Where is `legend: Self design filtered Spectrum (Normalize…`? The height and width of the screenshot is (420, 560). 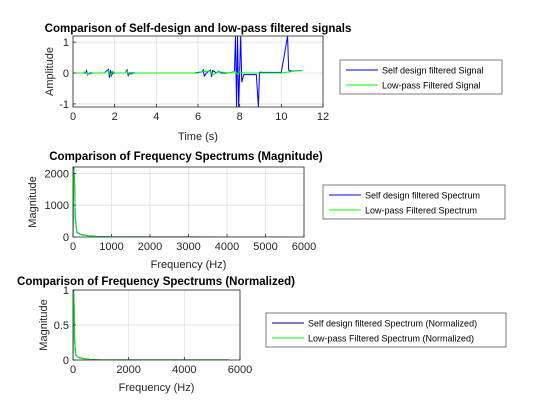
legend: Self design filtered Spectrum (Normalize… is located at coordinates (386, 330).